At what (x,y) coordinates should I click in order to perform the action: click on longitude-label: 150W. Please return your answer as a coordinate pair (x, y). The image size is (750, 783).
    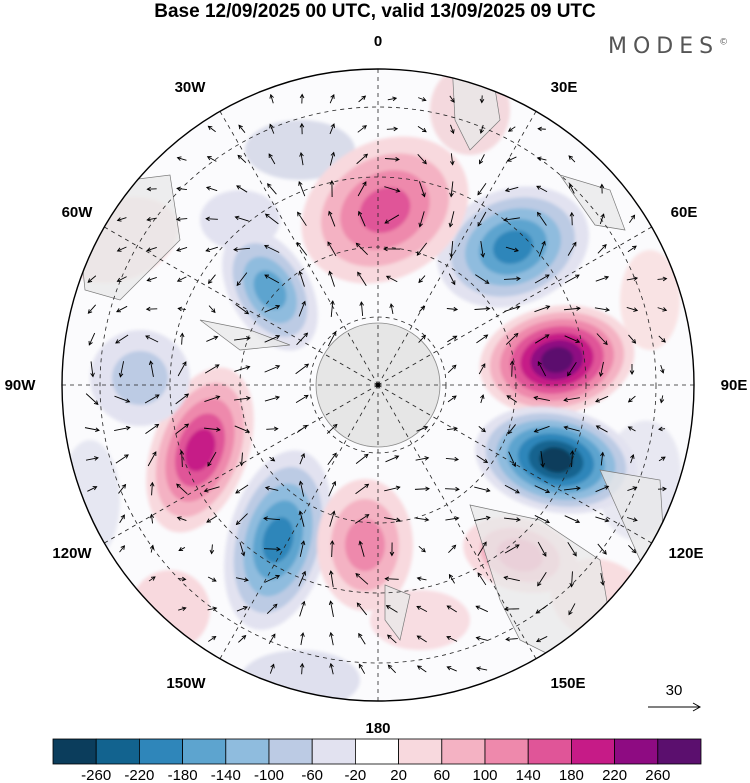
    Looking at the image, I should click on (186, 683).